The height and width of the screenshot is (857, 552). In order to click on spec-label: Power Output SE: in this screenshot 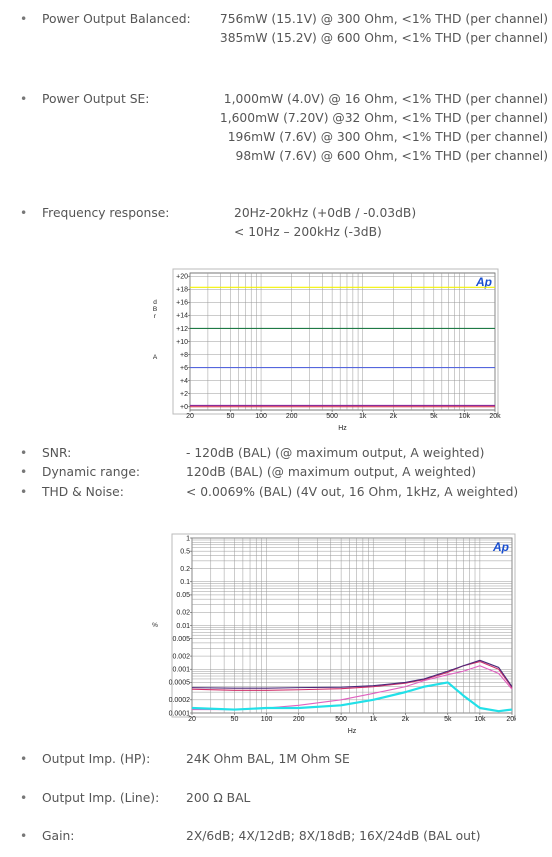, I will do `click(96, 99)`.